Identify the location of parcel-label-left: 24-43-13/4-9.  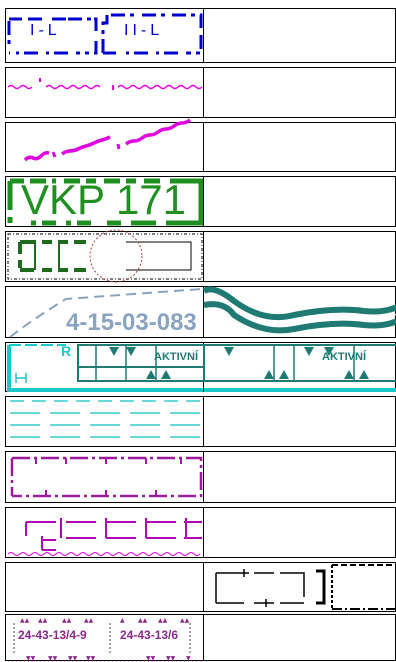
(52, 635).